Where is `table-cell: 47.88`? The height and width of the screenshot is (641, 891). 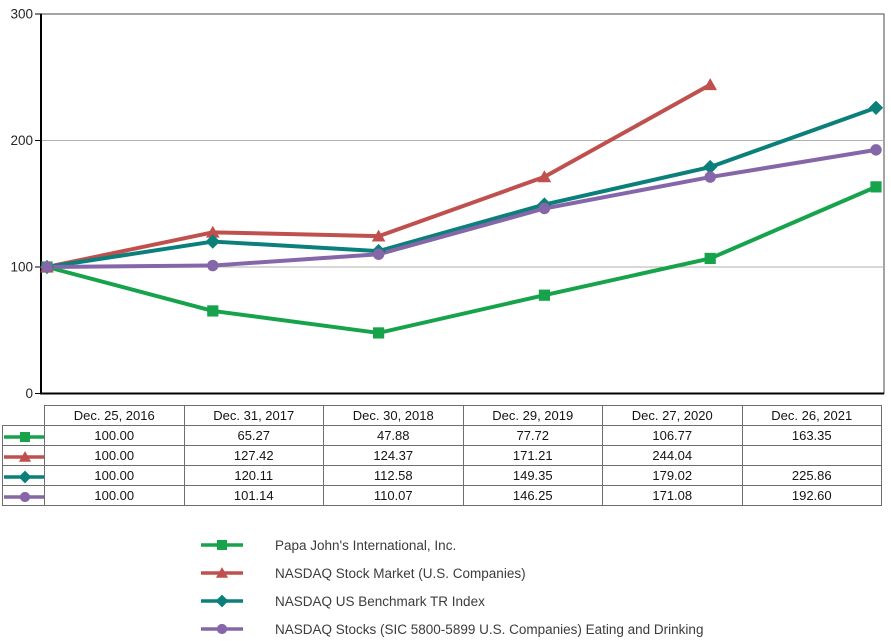
table-cell: 47.88 is located at coordinates (393, 435).